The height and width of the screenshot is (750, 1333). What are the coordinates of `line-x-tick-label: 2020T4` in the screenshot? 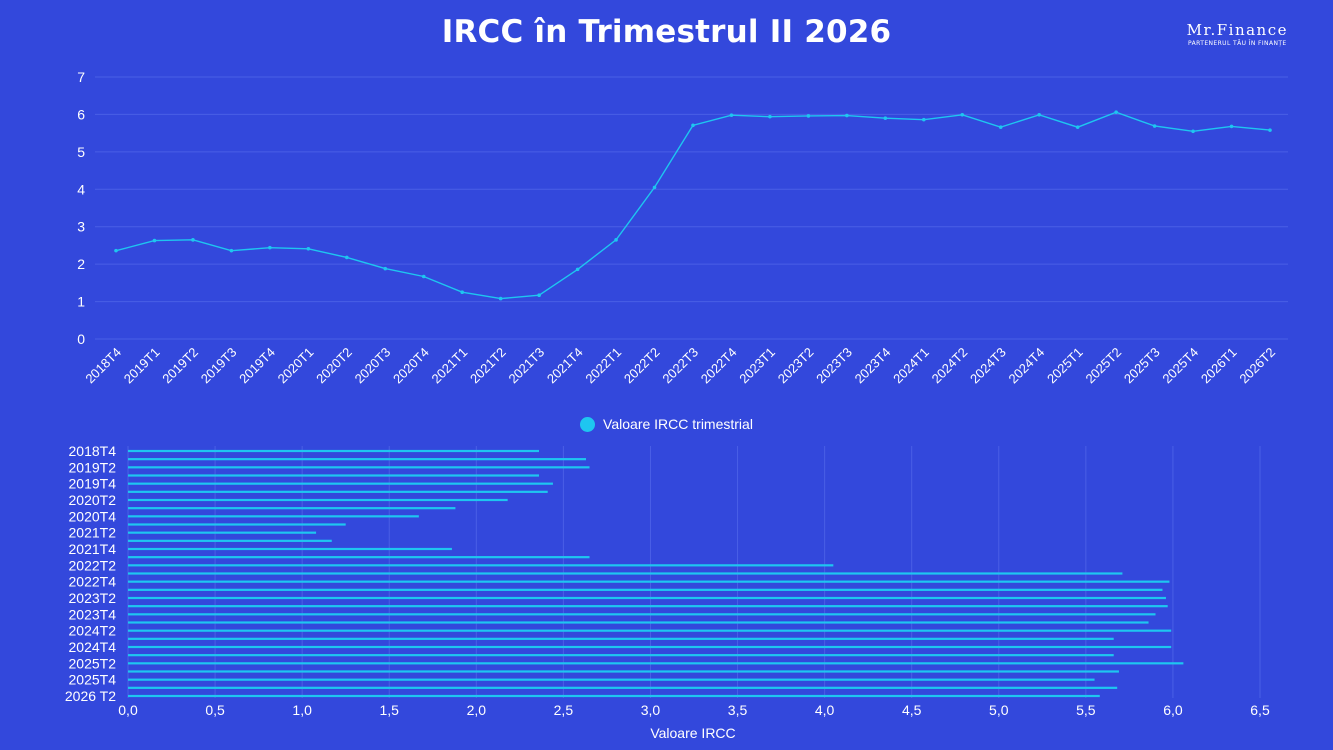 It's located at (411, 366).